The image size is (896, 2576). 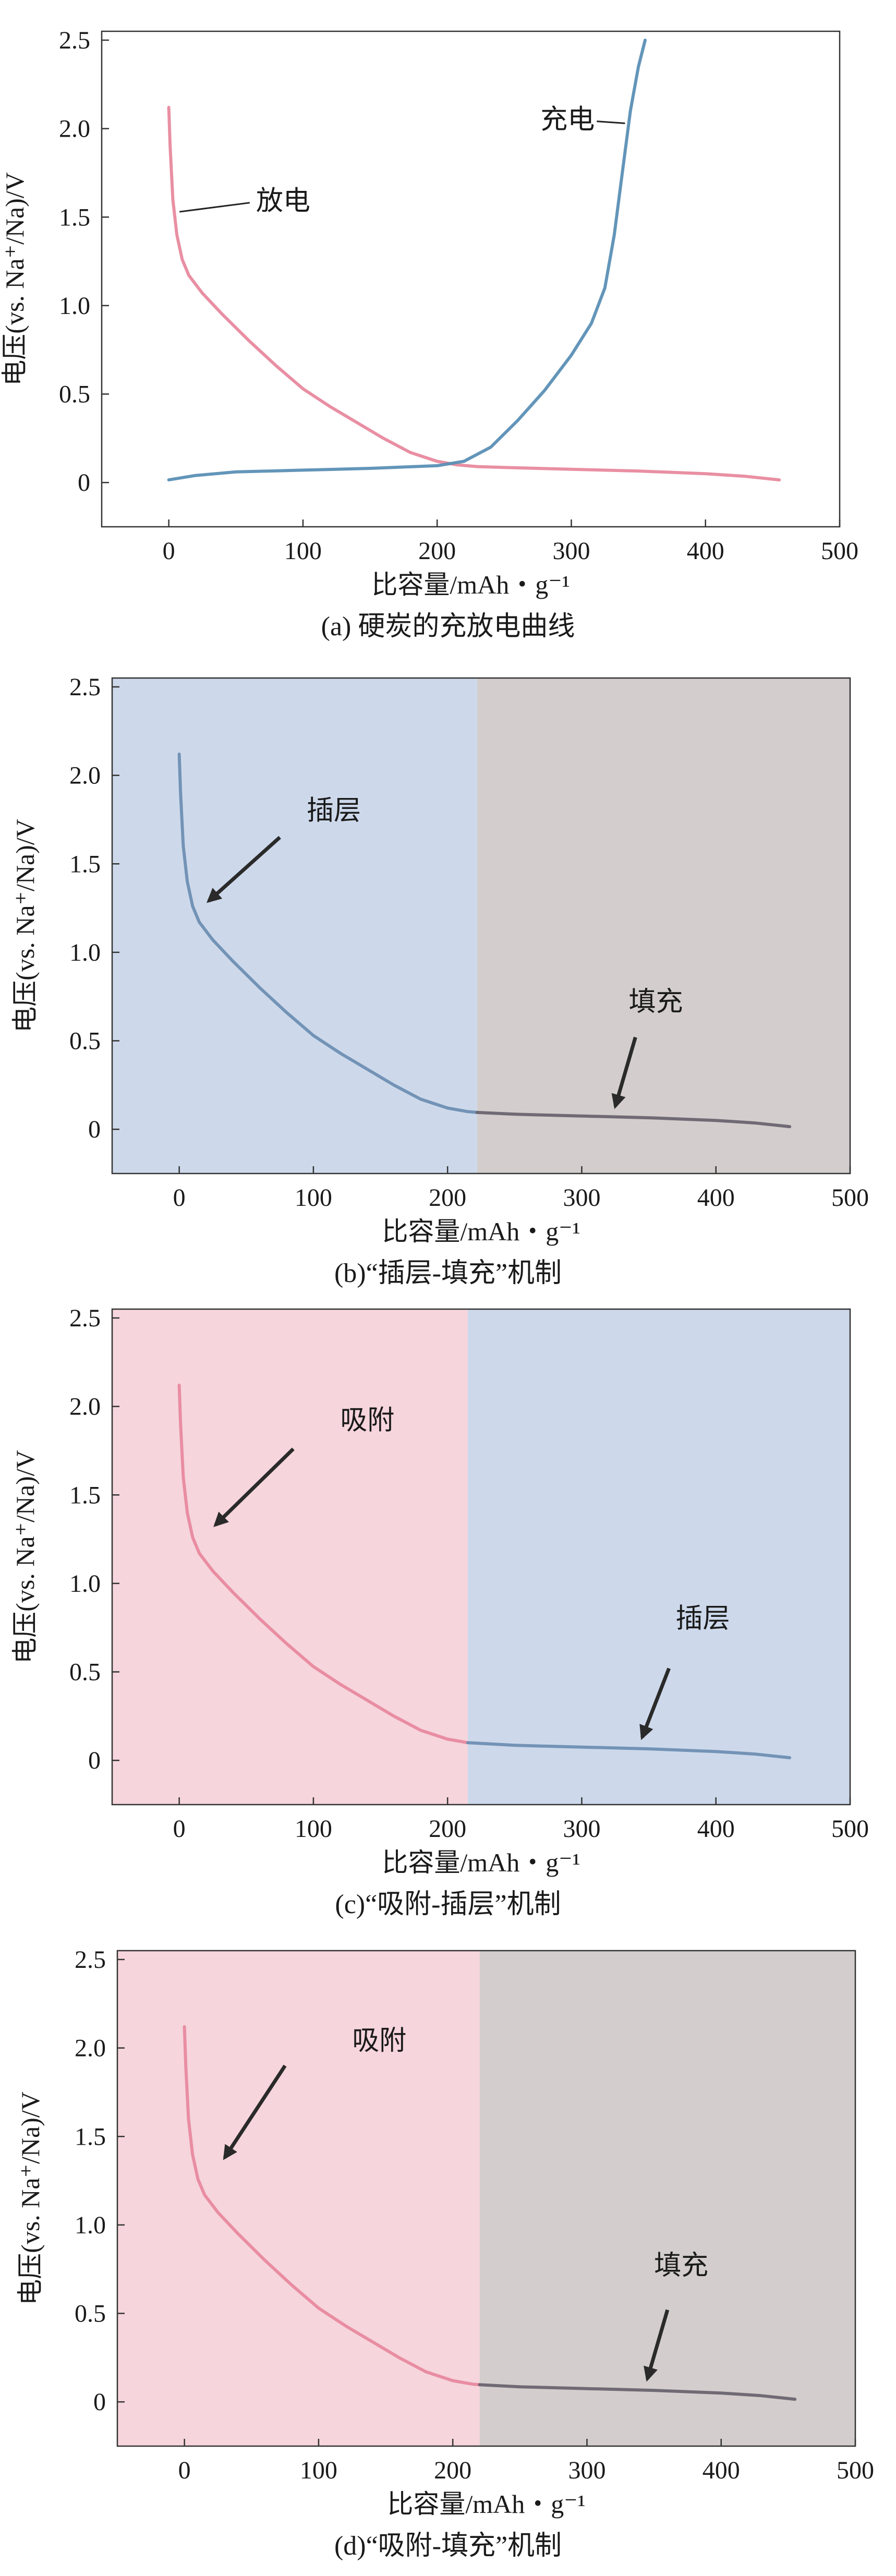 What do you see at coordinates (448, 627) in the screenshot?
I see `panel-caption: (a) 硬炭的充放电曲线` at bounding box center [448, 627].